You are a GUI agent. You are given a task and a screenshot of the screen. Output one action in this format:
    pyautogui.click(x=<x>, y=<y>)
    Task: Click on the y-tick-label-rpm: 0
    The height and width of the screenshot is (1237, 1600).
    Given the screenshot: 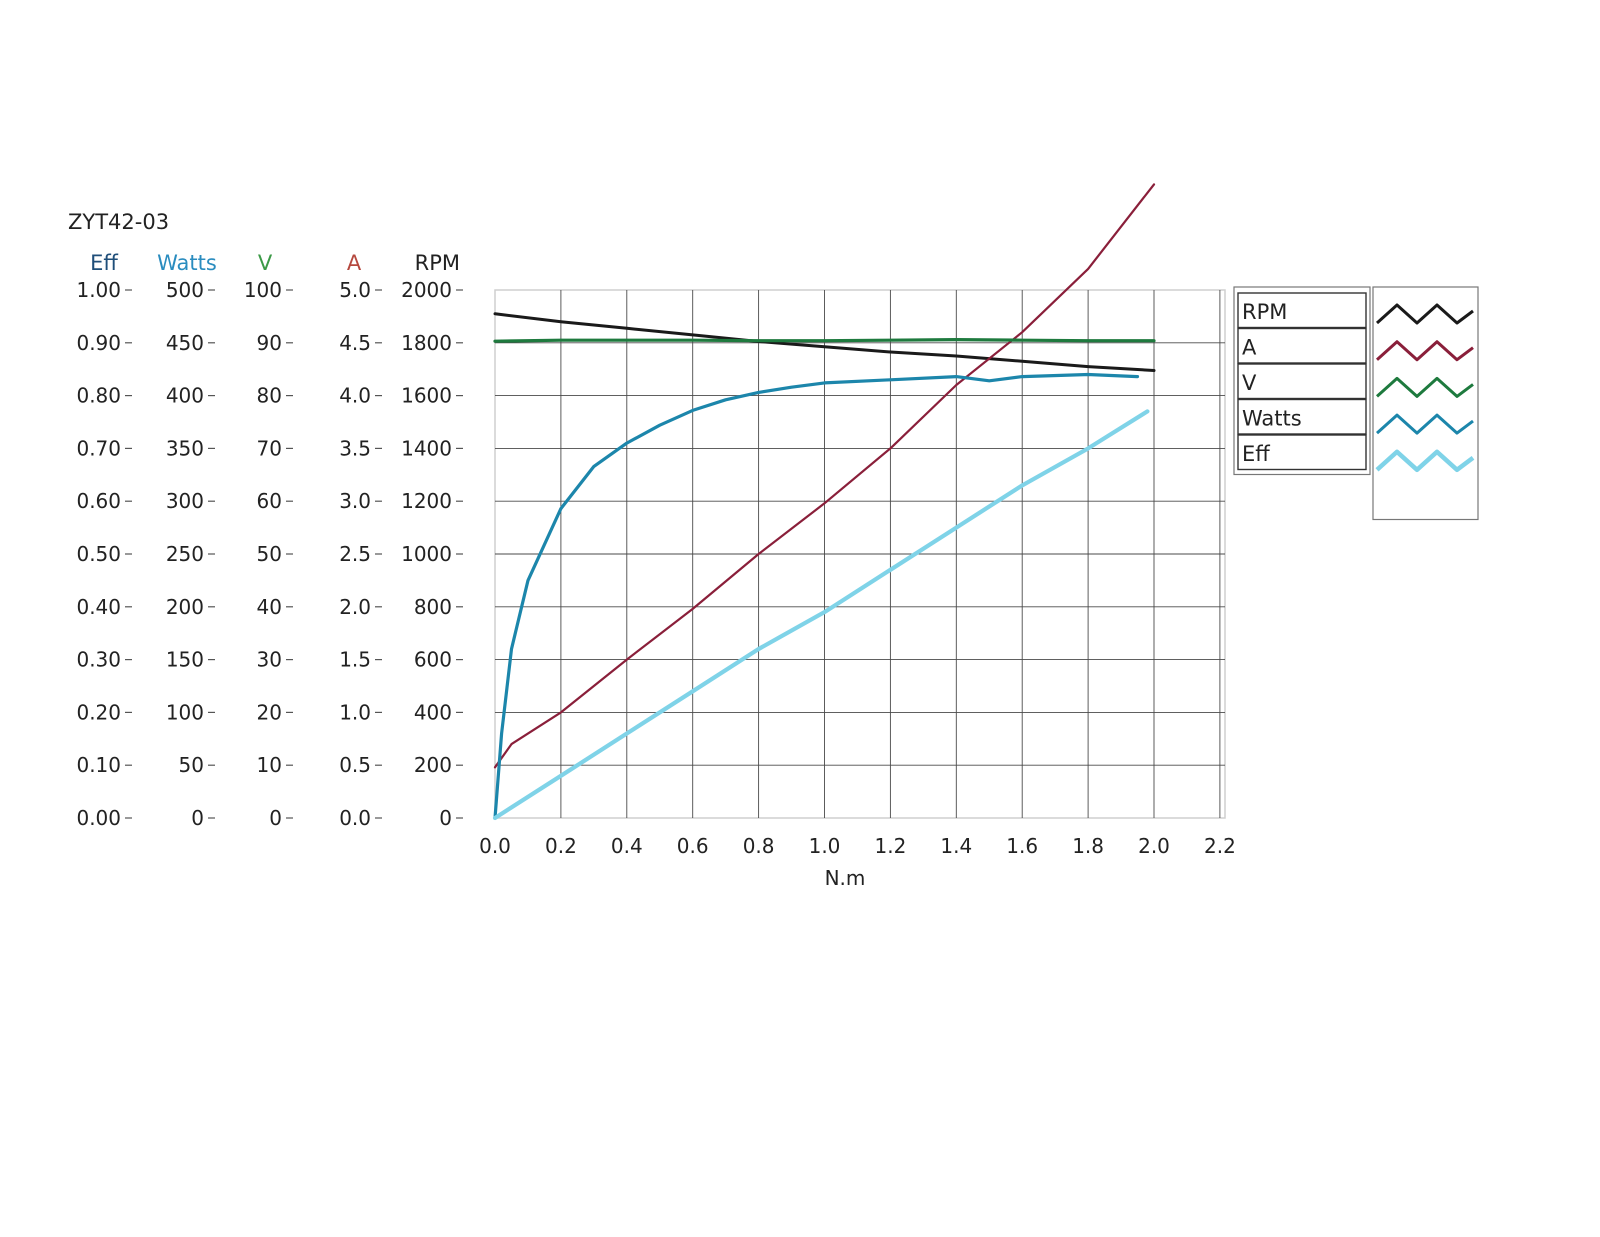 What is the action you would take?
    pyautogui.click(x=445, y=818)
    